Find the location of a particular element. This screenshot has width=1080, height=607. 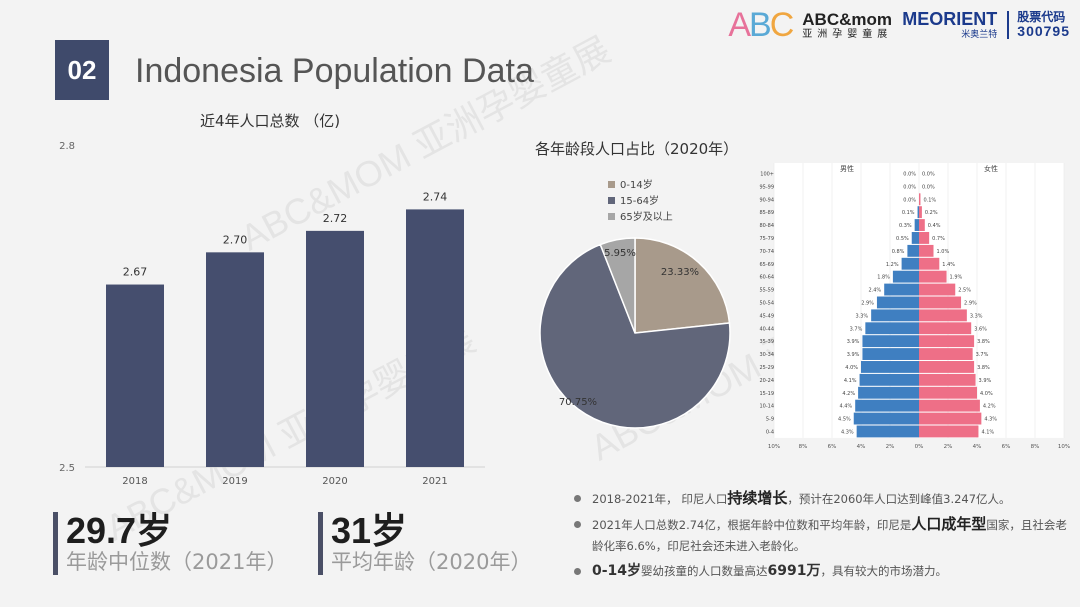

pie-slice is located at coordinates (635, 336).